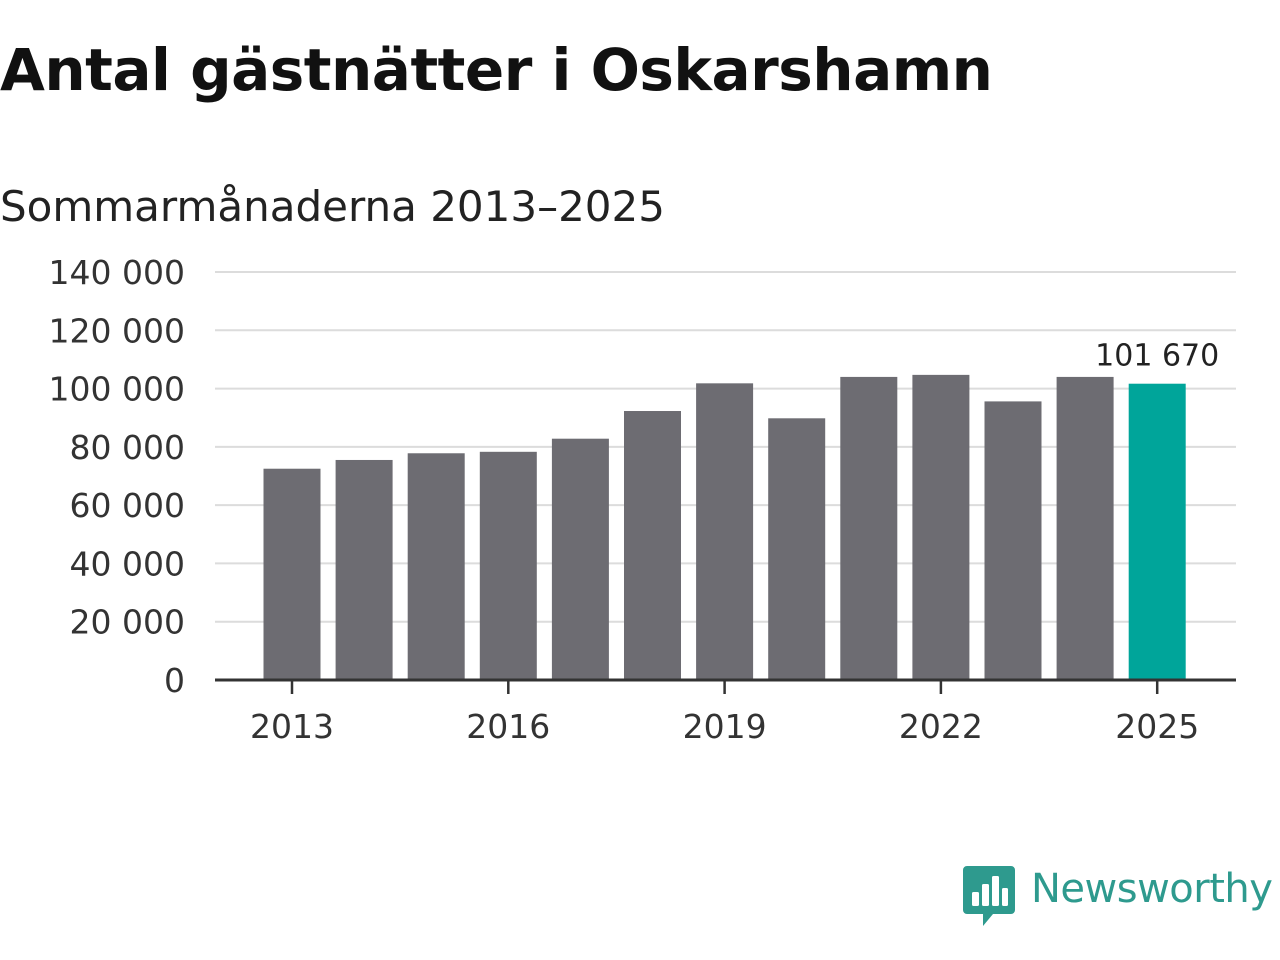 The image size is (1280, 960). I want to click on brand-logo: Newsworthy, so click(1121, 896).